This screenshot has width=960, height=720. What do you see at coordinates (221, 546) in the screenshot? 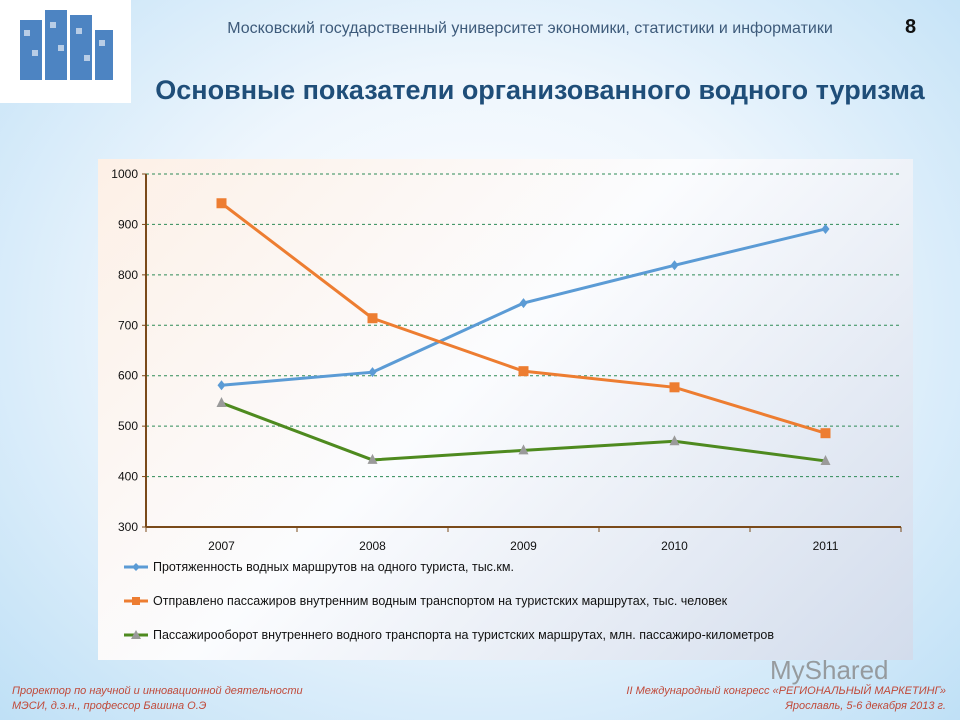
I see `x-tick-label: 2007` at bounding box center [221, 546].